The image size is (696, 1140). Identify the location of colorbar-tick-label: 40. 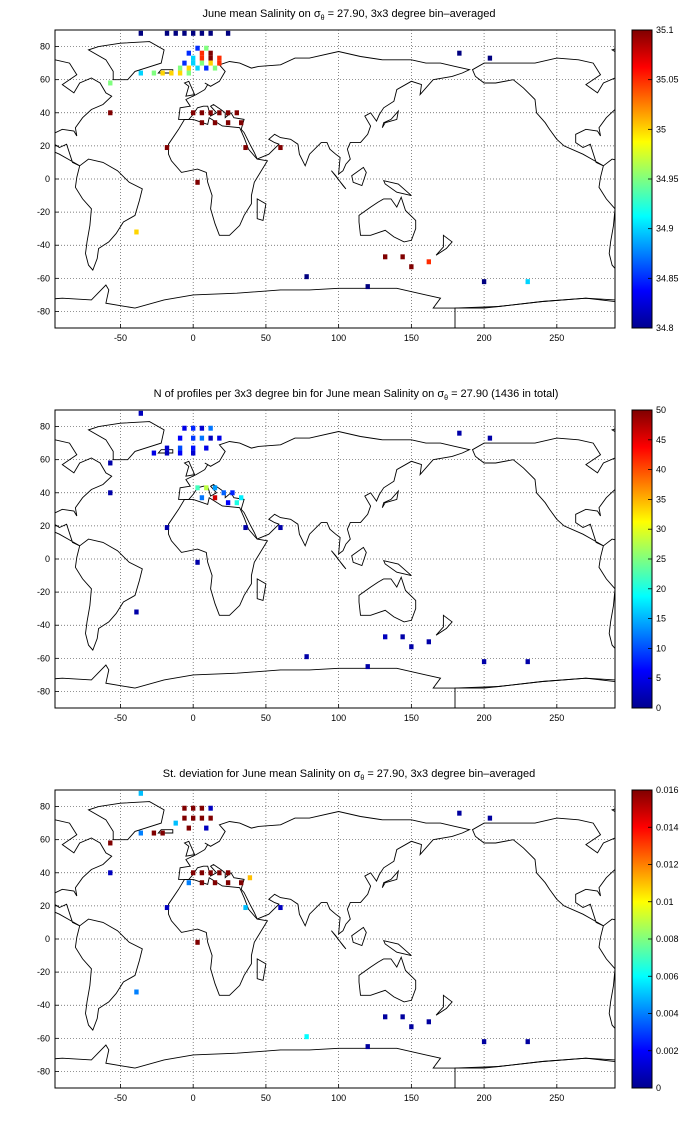
(661, 470).